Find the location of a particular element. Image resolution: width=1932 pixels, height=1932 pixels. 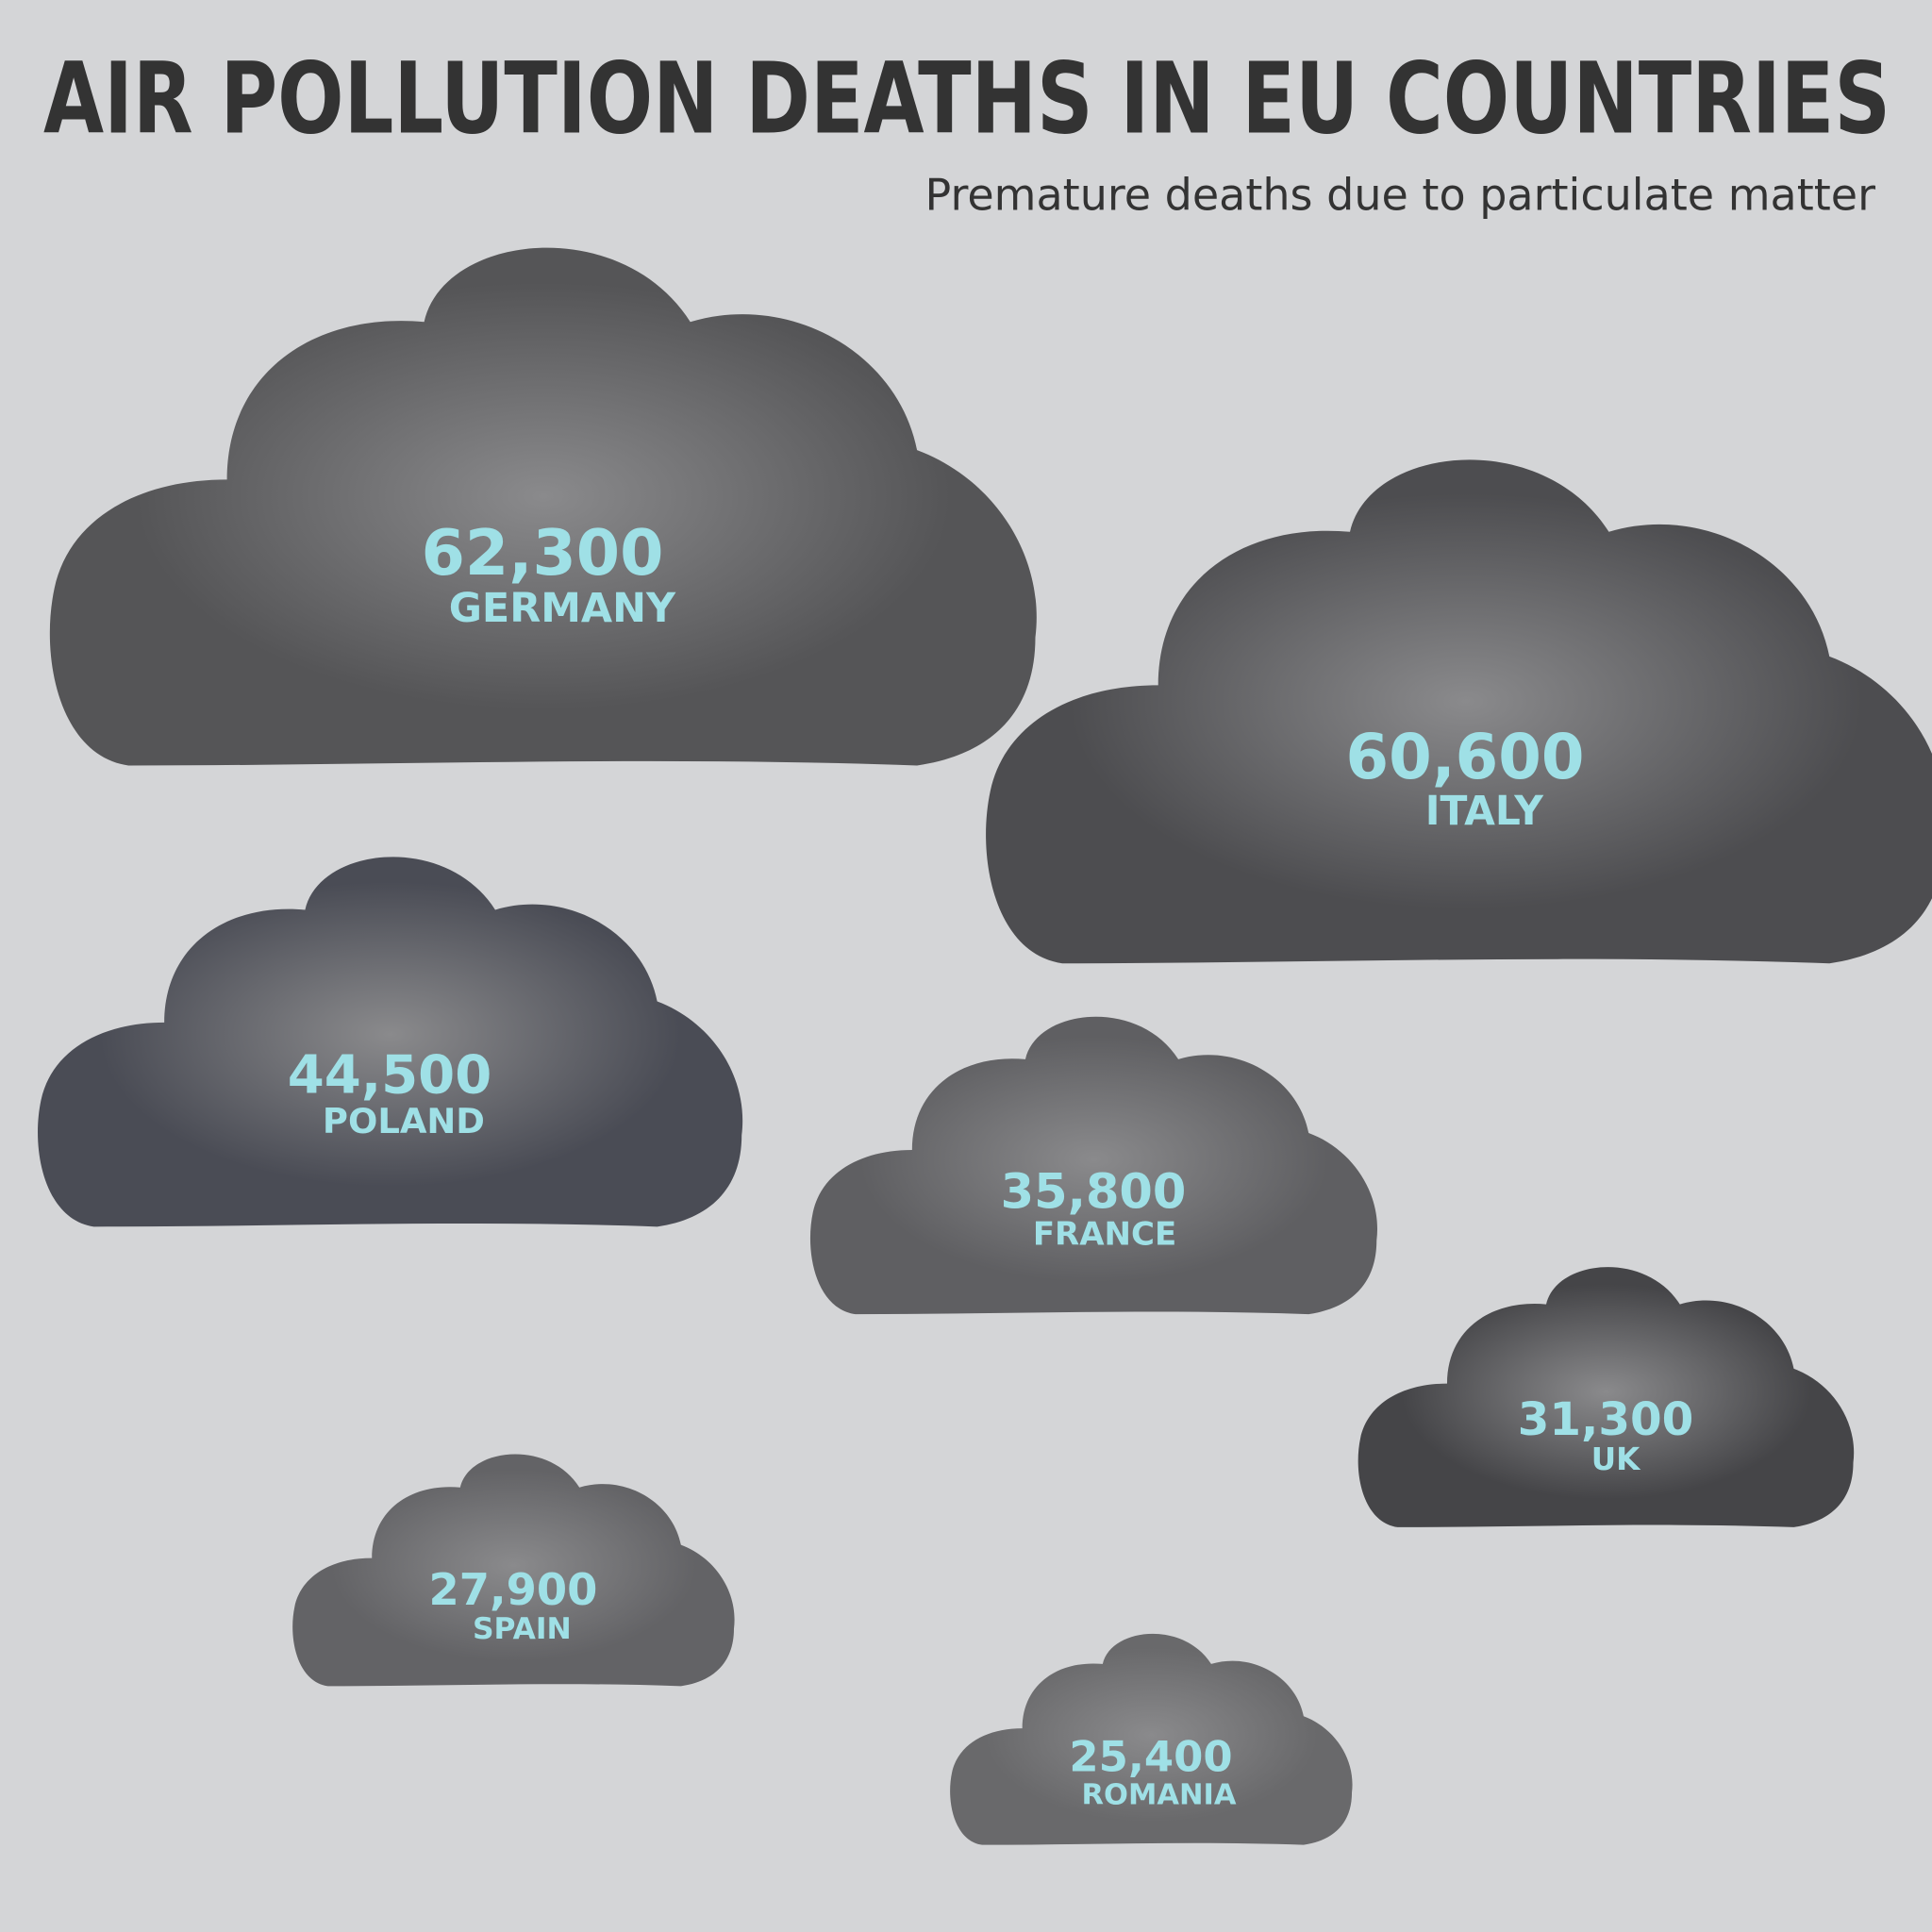

value-label: 62,300 is located at coordinates (543, 553).